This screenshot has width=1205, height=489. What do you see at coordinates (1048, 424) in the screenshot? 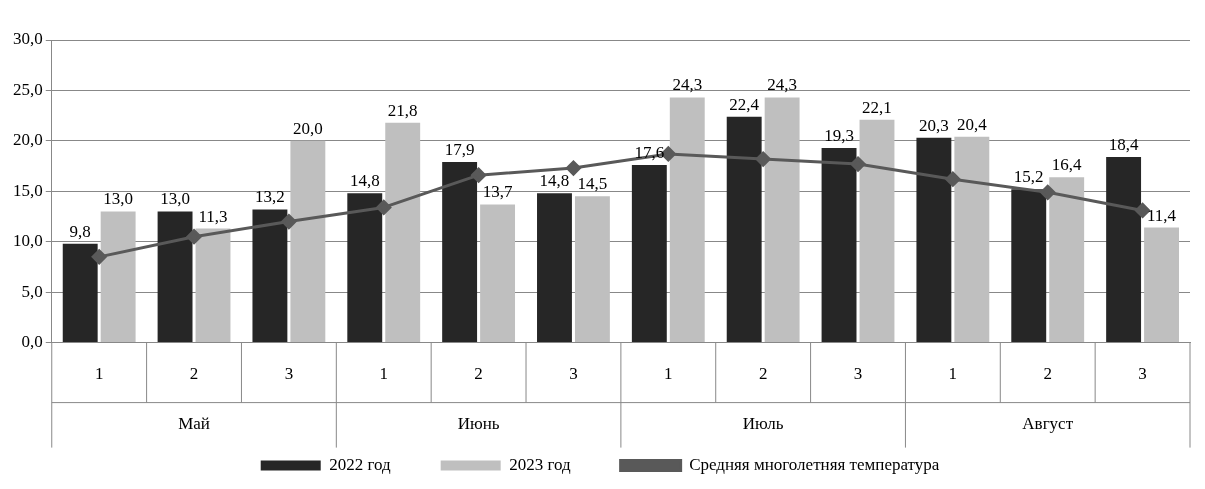
I see `text: Август` at bounding box center [1048, 424].